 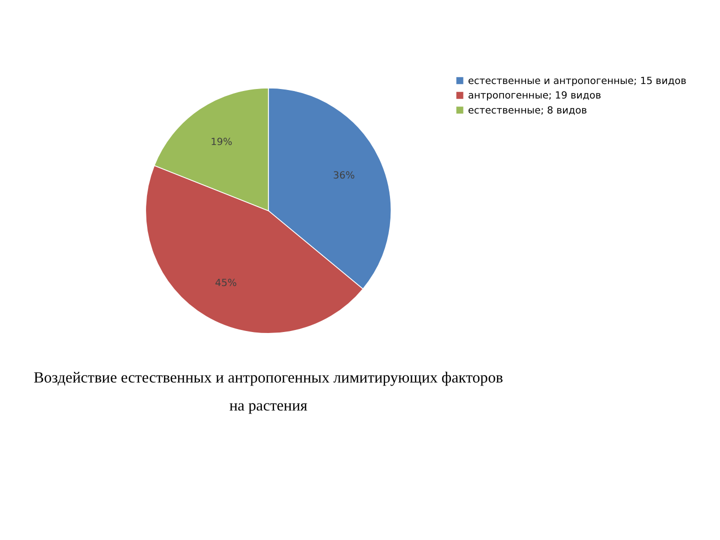 I want to click on text: Воздействие естественных и антропогенных лимитирующих факторов на растения, so click(x=269, y=392).